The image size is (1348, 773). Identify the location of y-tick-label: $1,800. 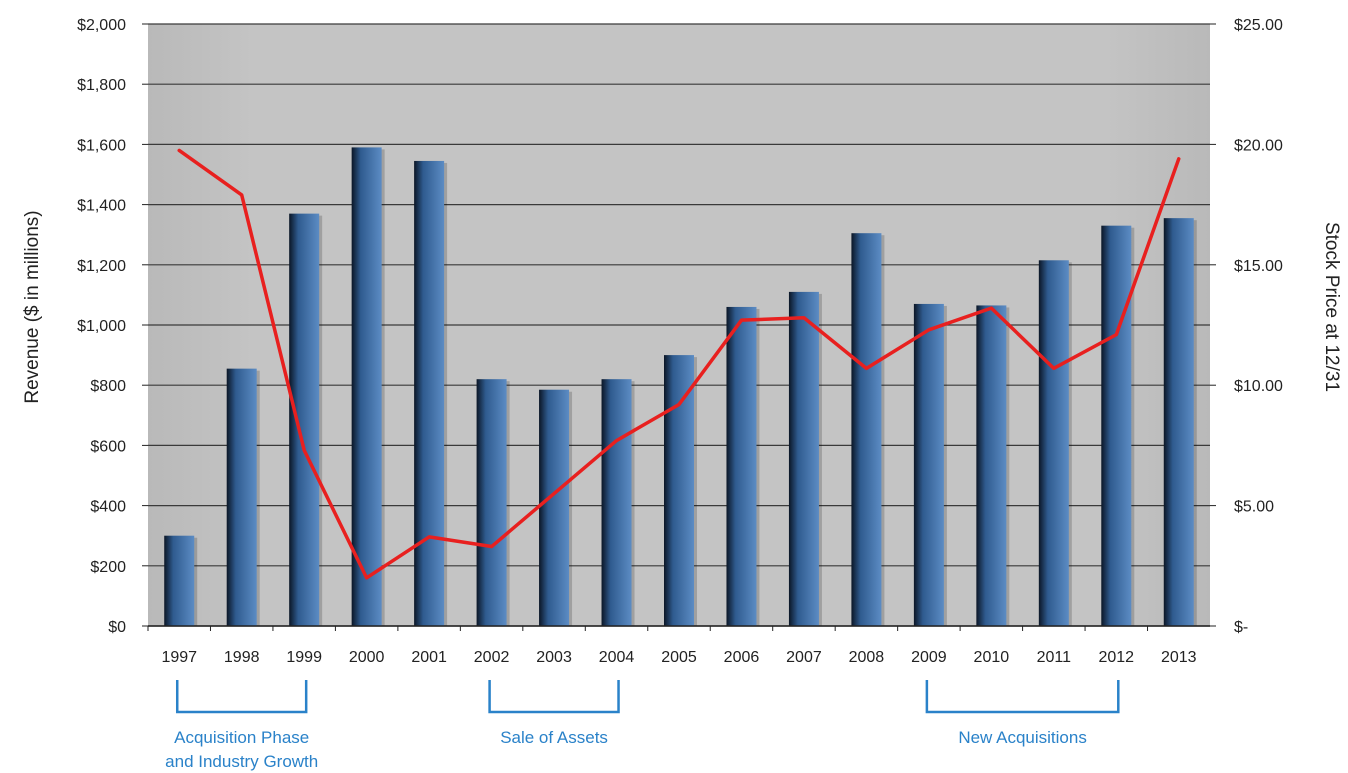
(101, 85).